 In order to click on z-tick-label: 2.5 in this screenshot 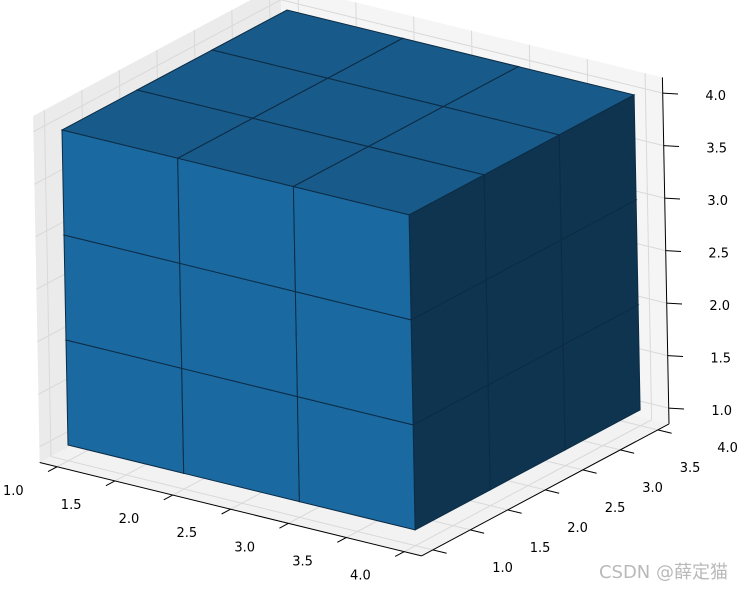, I will do `click(718, 253)`.